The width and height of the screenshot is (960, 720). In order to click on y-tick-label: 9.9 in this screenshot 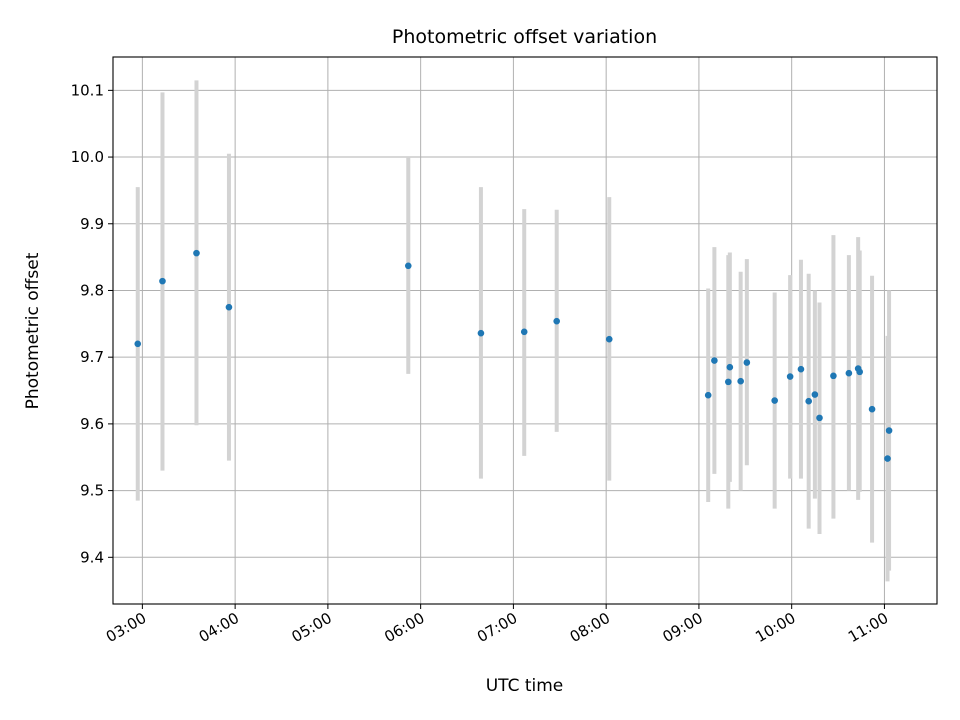, I will do `click(92, 224)`.